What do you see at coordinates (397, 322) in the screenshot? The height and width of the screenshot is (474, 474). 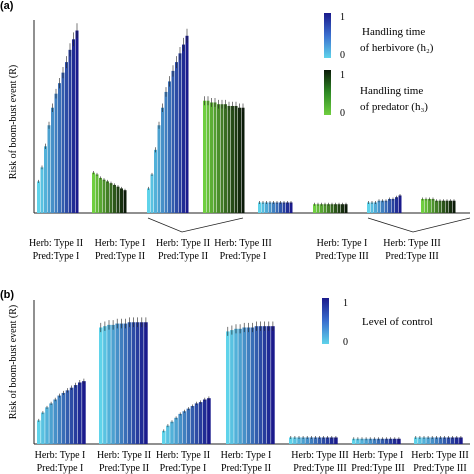 I see `legend-control-title: Level of control` at bounding box center [397, 322].